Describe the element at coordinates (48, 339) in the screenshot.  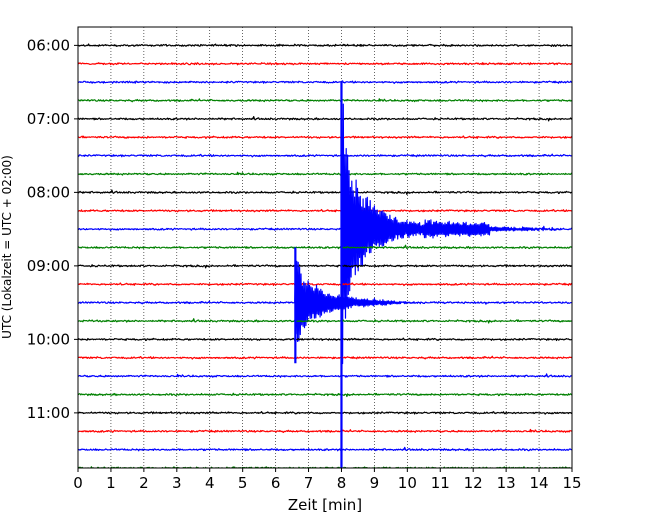
I see `y-tick-label: 10:00` at that location.